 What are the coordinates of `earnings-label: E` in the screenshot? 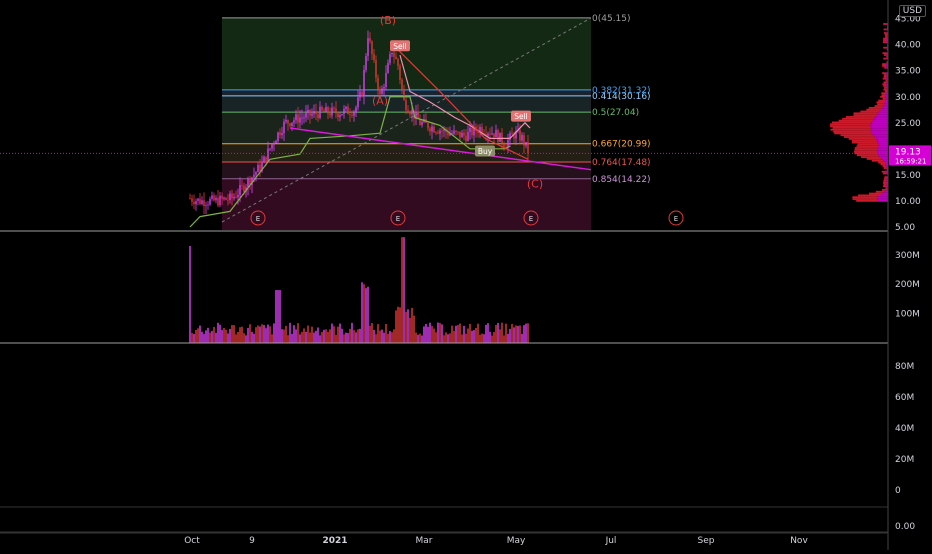 It's located at (398, 219).